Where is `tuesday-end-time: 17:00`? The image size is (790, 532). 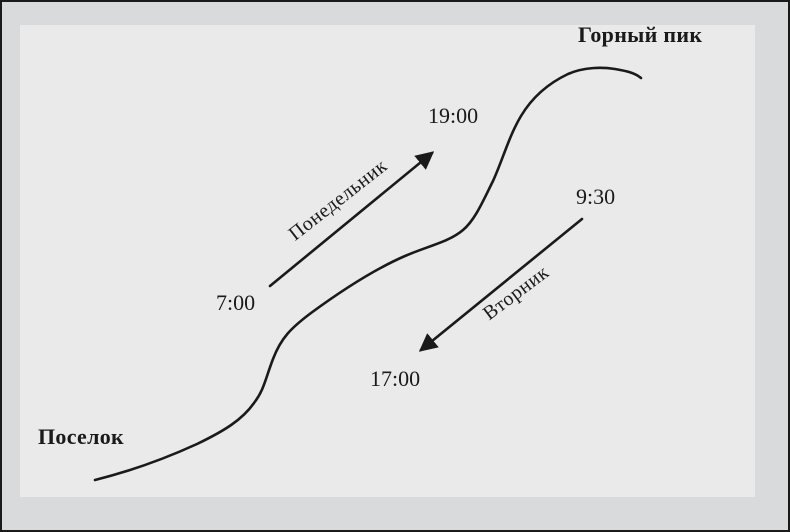 tuesday-end-time: 17:00 is located at coordinates (395, 378).